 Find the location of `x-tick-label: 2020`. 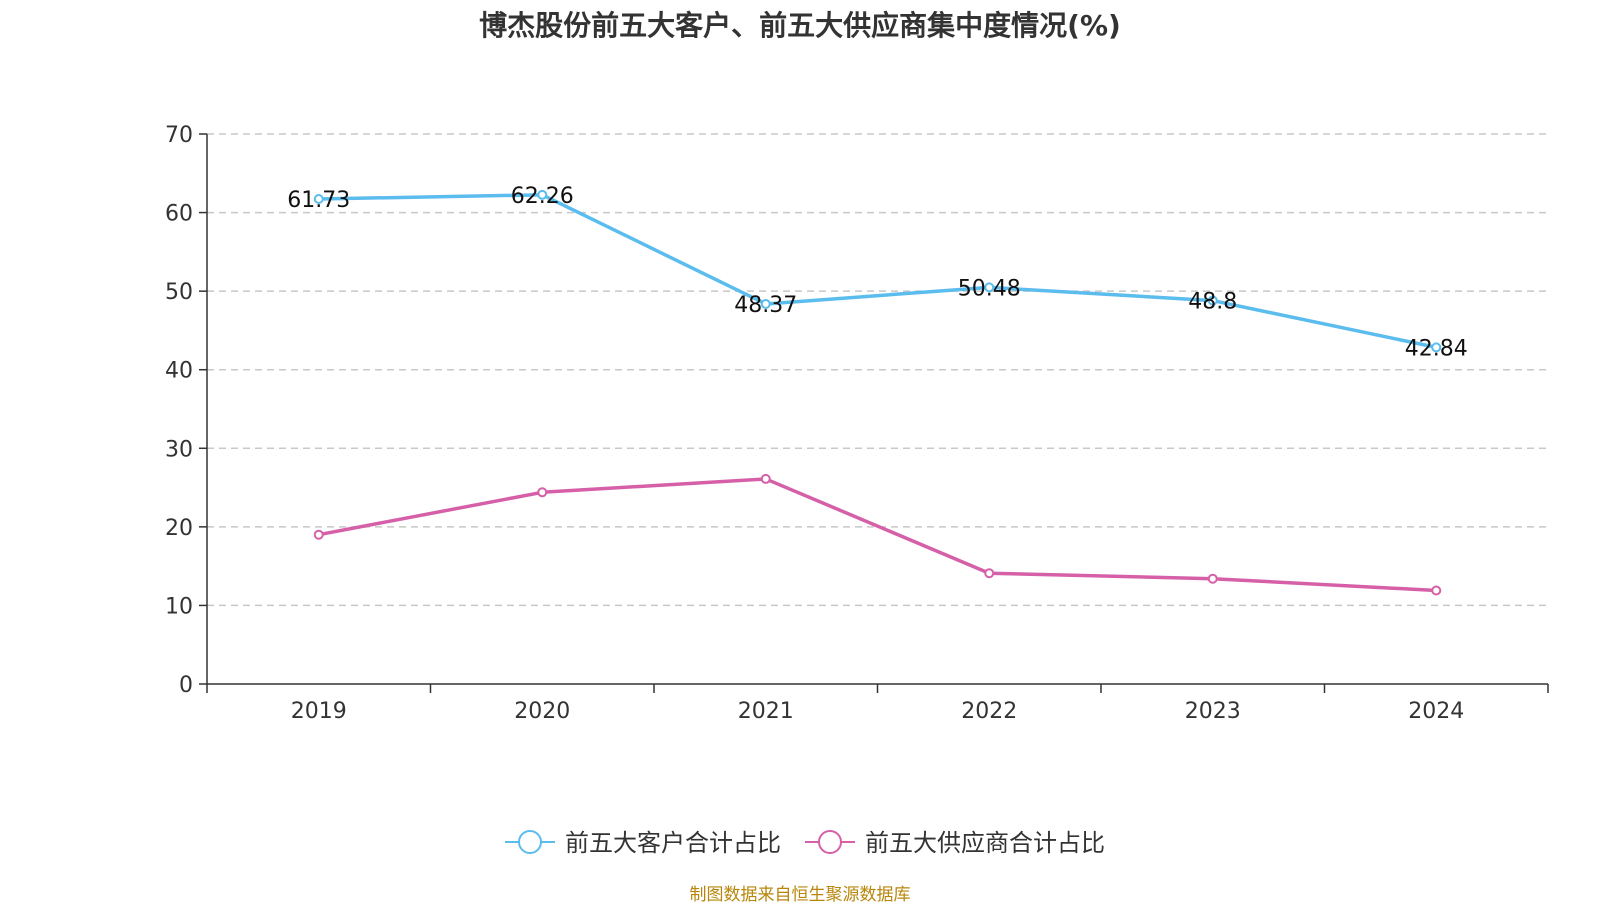

x-tick-label: 2020 is located at coordinates (542, 711).